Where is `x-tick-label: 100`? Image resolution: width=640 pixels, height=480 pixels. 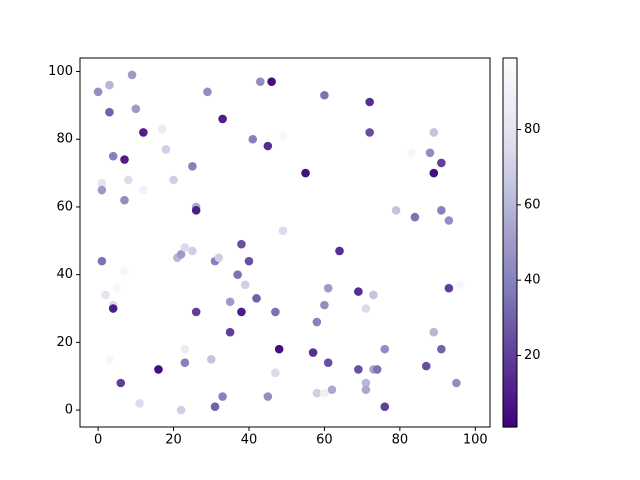
x-tick-label: 100 is located at coordinates (475, 440).